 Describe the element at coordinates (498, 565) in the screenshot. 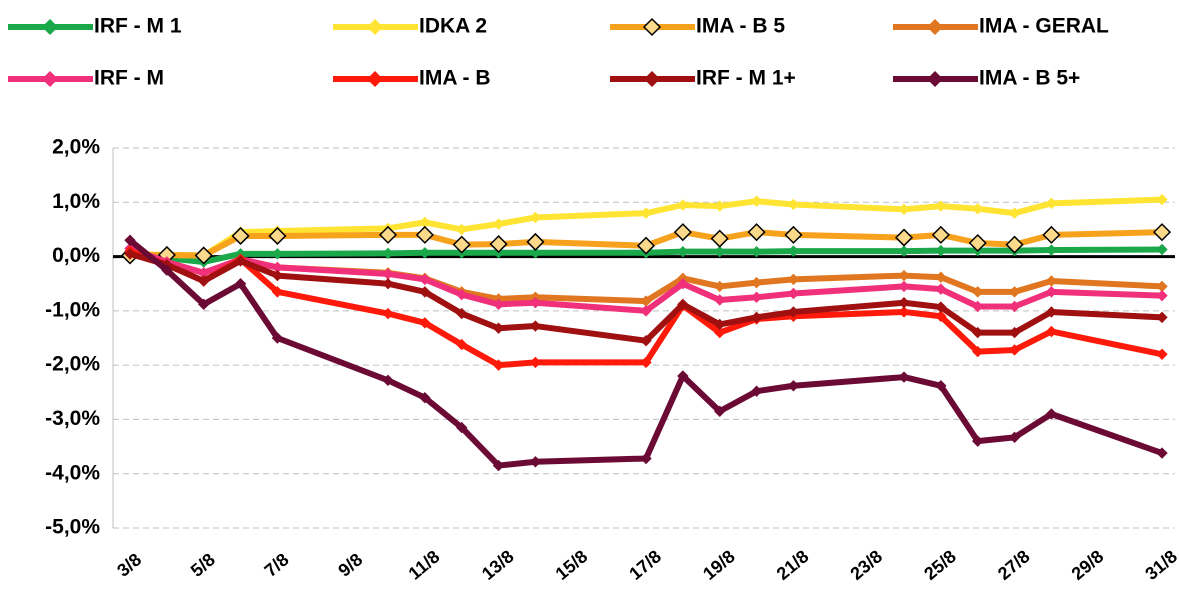

I see `x-tick-label: 13/8` at that location.